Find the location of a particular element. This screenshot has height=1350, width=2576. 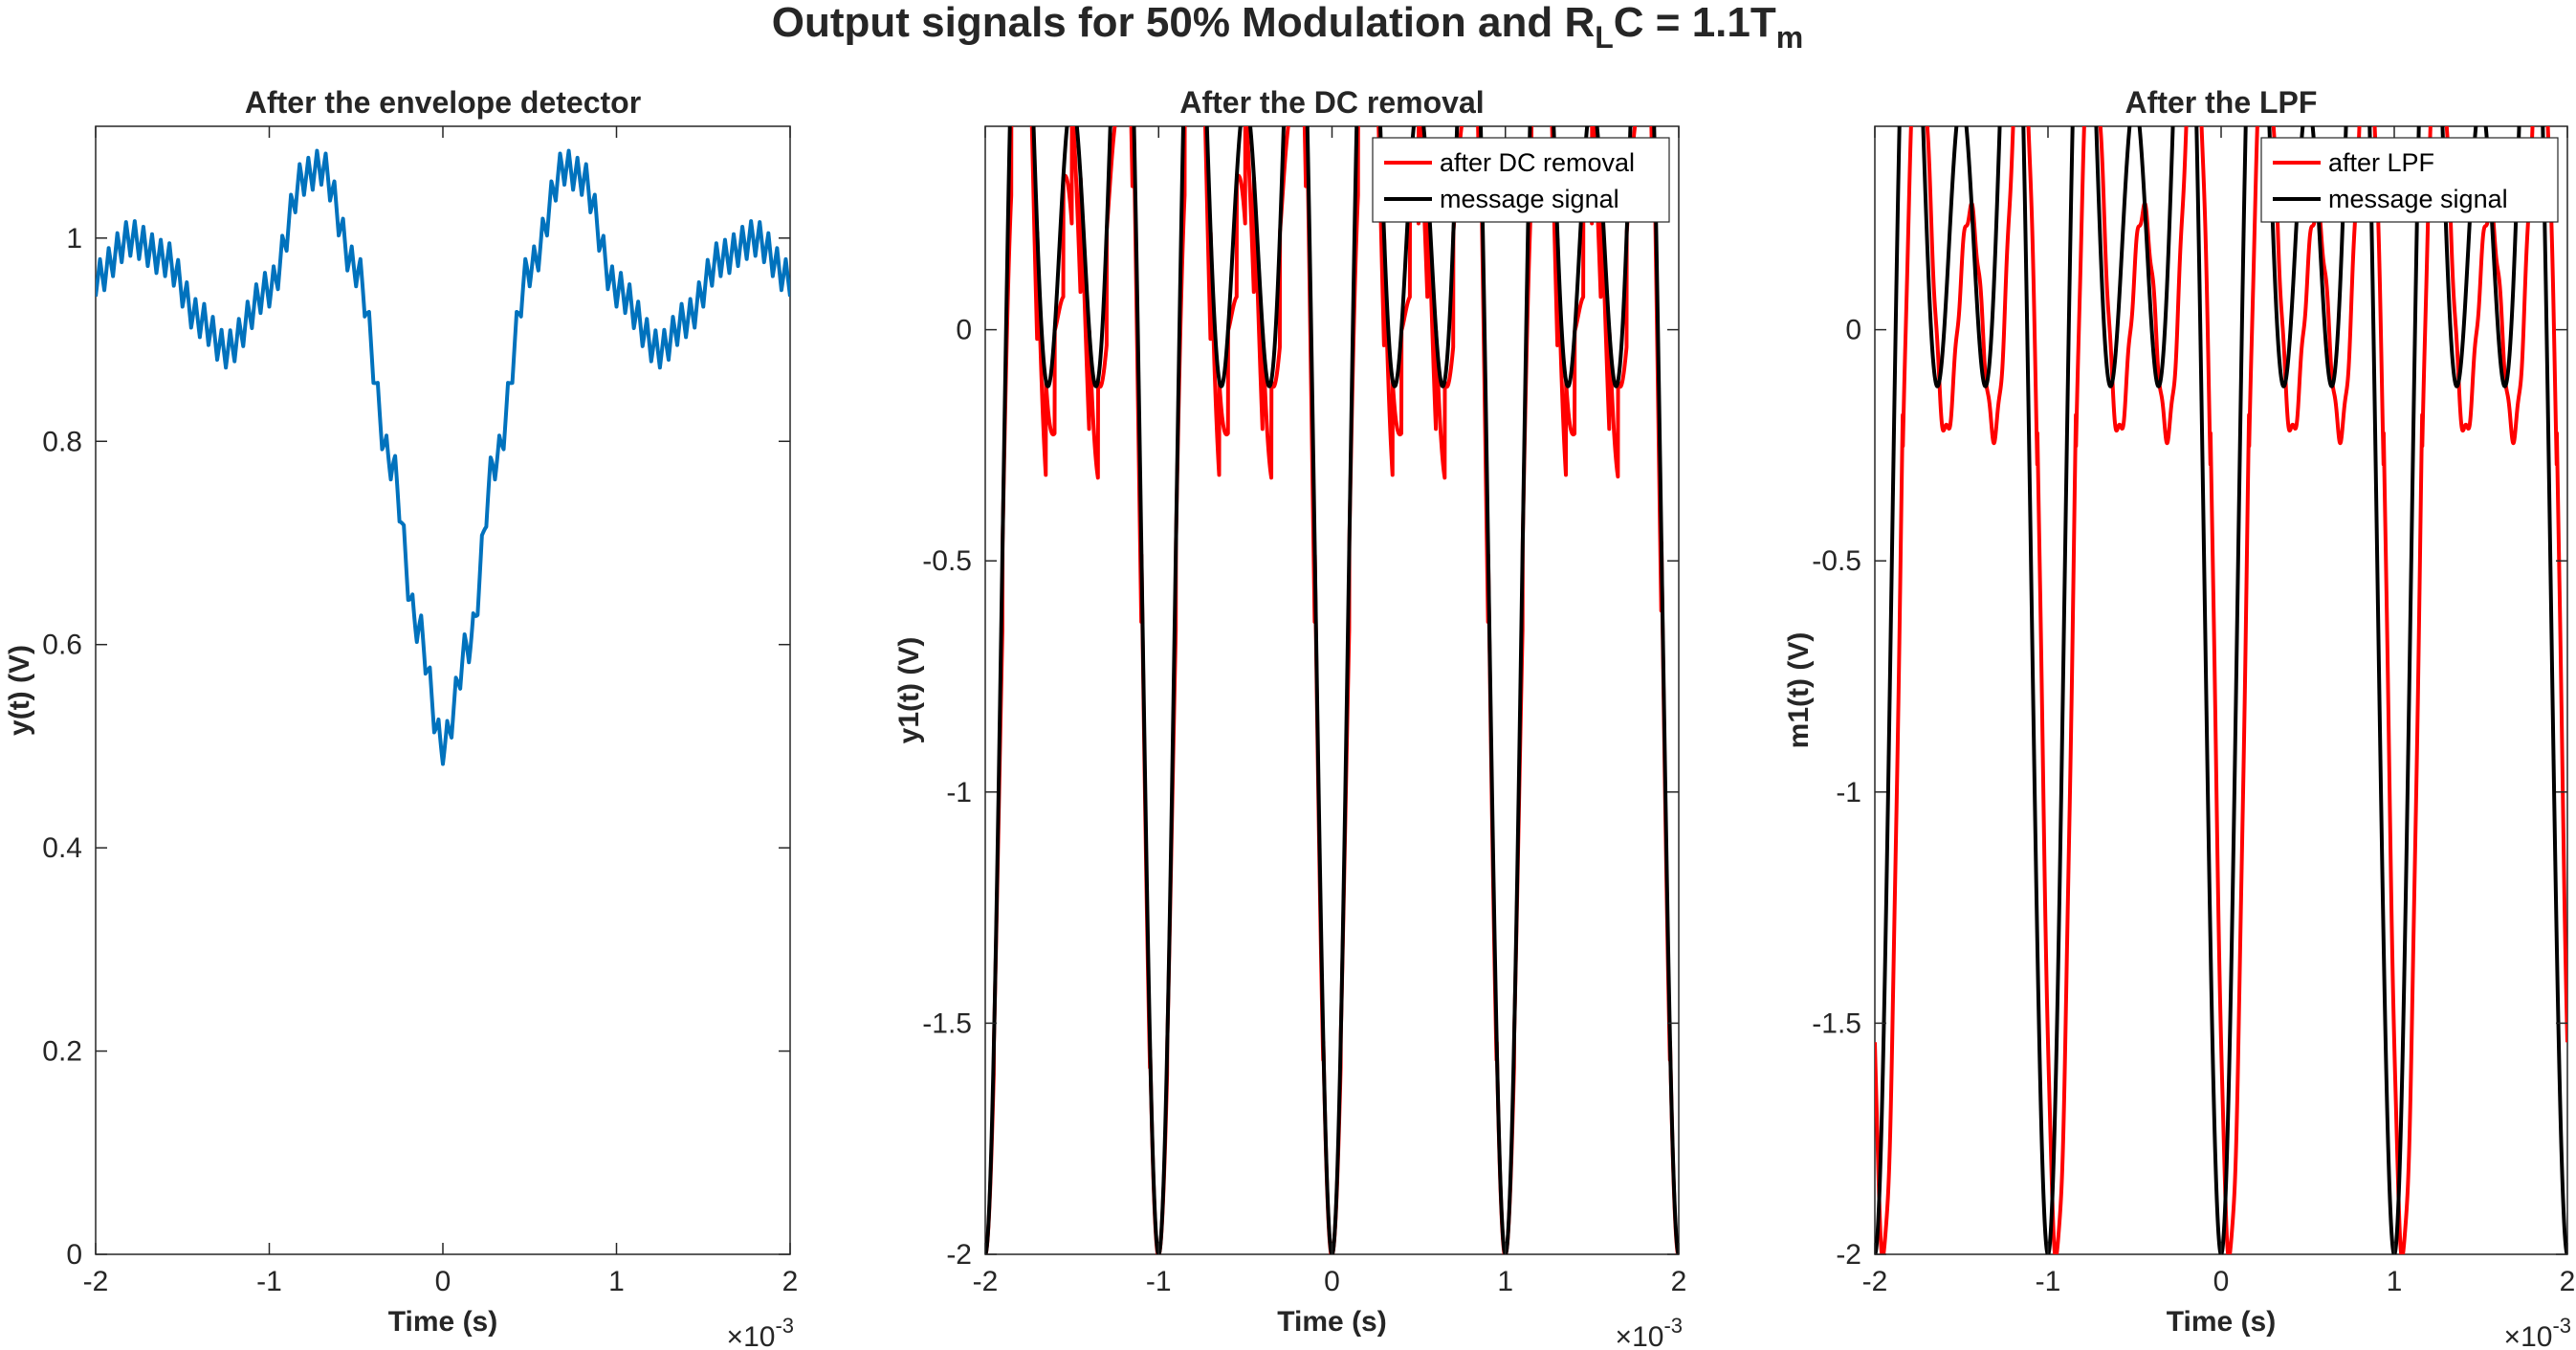

legend-entry: after DC removal is located at coordinates (1537, 162).